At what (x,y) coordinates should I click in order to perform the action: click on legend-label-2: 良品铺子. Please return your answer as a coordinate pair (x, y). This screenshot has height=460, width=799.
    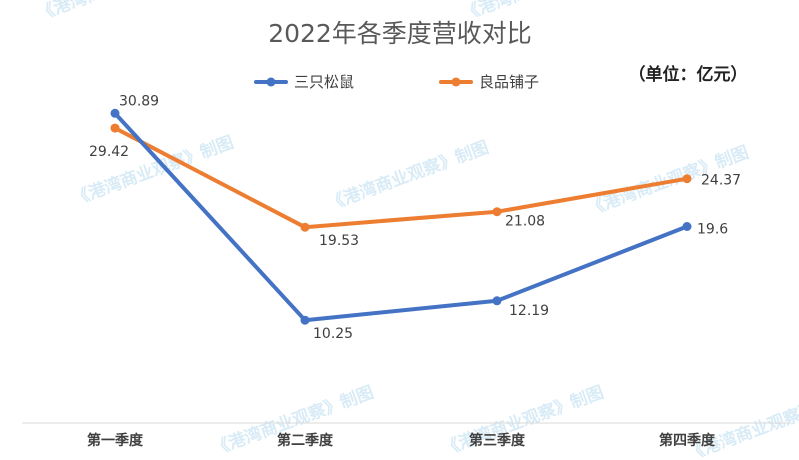
    Looking at the image, I should click on (509, 82).